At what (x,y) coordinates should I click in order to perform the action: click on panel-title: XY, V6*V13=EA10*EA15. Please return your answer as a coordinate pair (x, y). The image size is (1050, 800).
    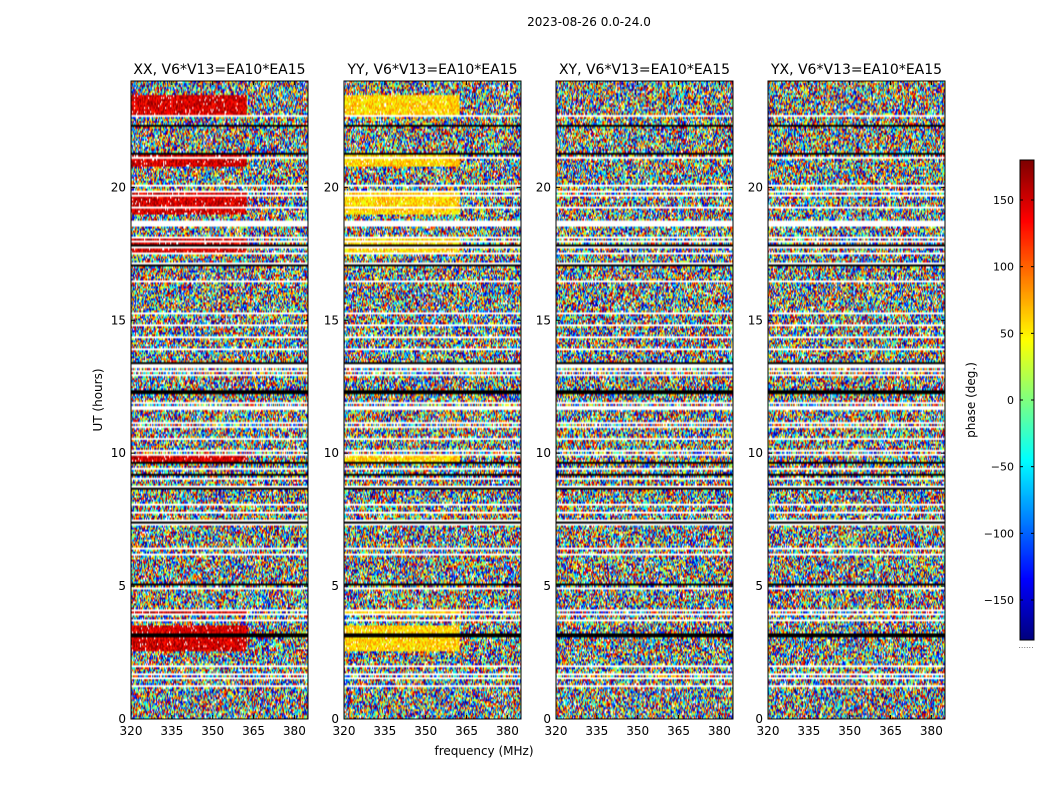
    Looking at the image, I should click on (644, 70).